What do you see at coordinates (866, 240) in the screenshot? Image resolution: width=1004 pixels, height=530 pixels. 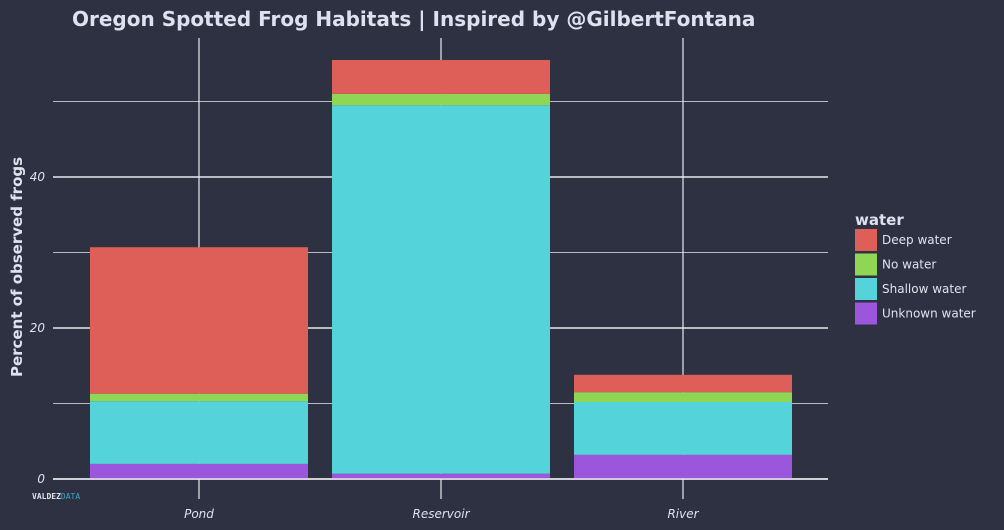 I see `legend-swatch-deep-water` at bounding box center [866, 240].